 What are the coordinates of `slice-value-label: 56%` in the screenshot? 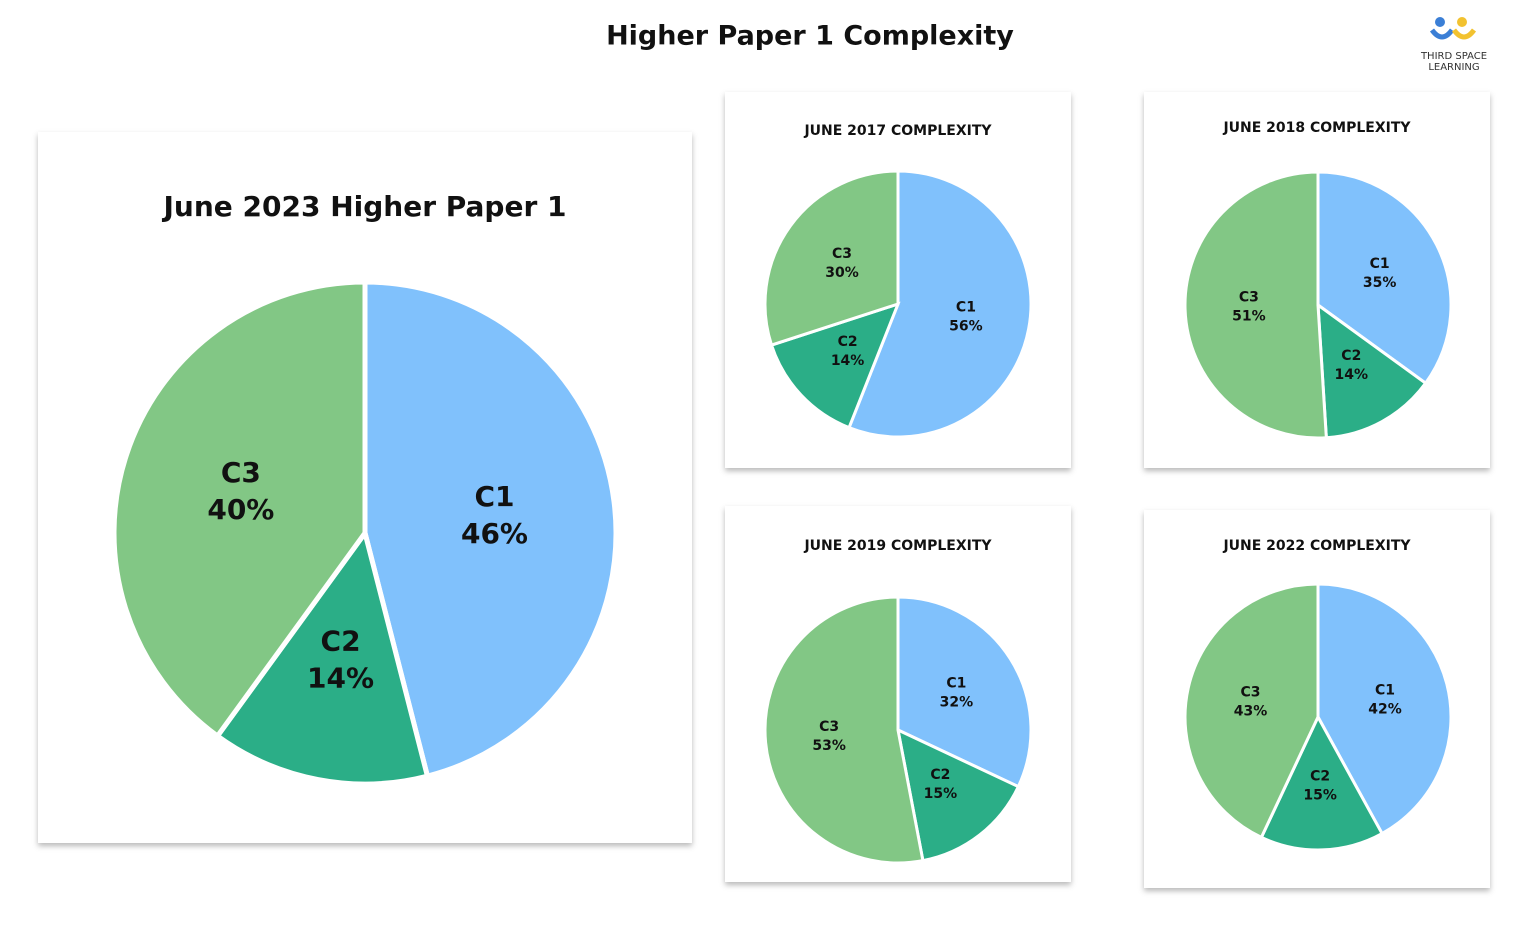 It's located at (966, 326).